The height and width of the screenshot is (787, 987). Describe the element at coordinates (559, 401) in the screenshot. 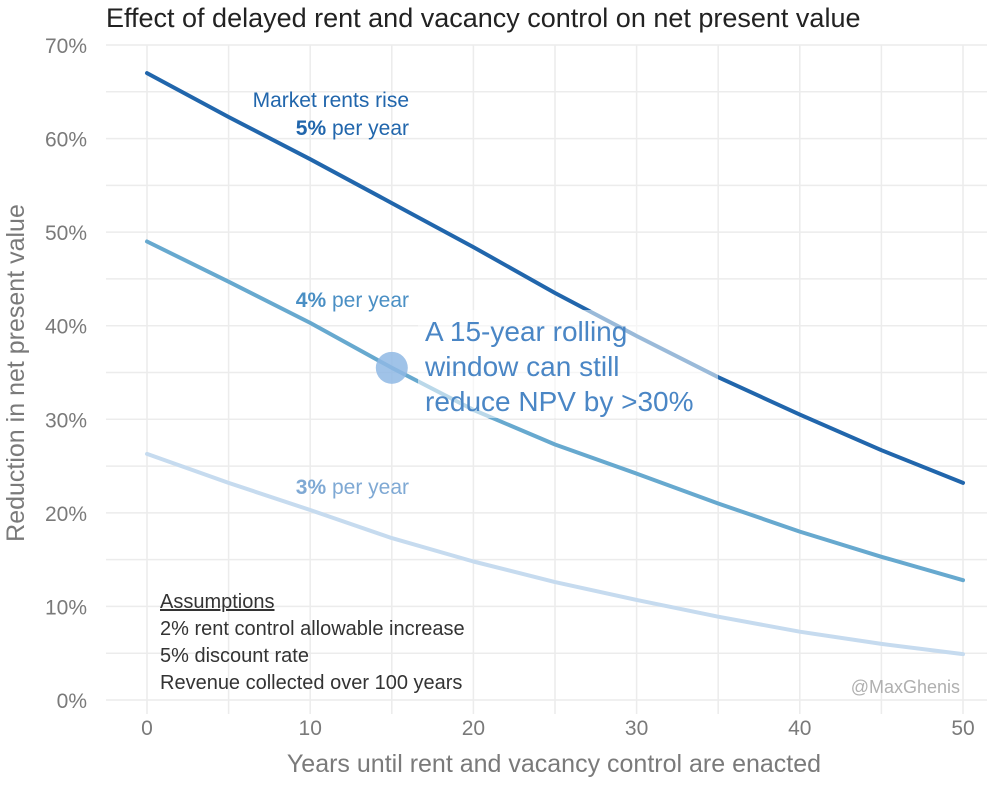

I see `callout-line-3: reduce NPV by >30%` at that location.